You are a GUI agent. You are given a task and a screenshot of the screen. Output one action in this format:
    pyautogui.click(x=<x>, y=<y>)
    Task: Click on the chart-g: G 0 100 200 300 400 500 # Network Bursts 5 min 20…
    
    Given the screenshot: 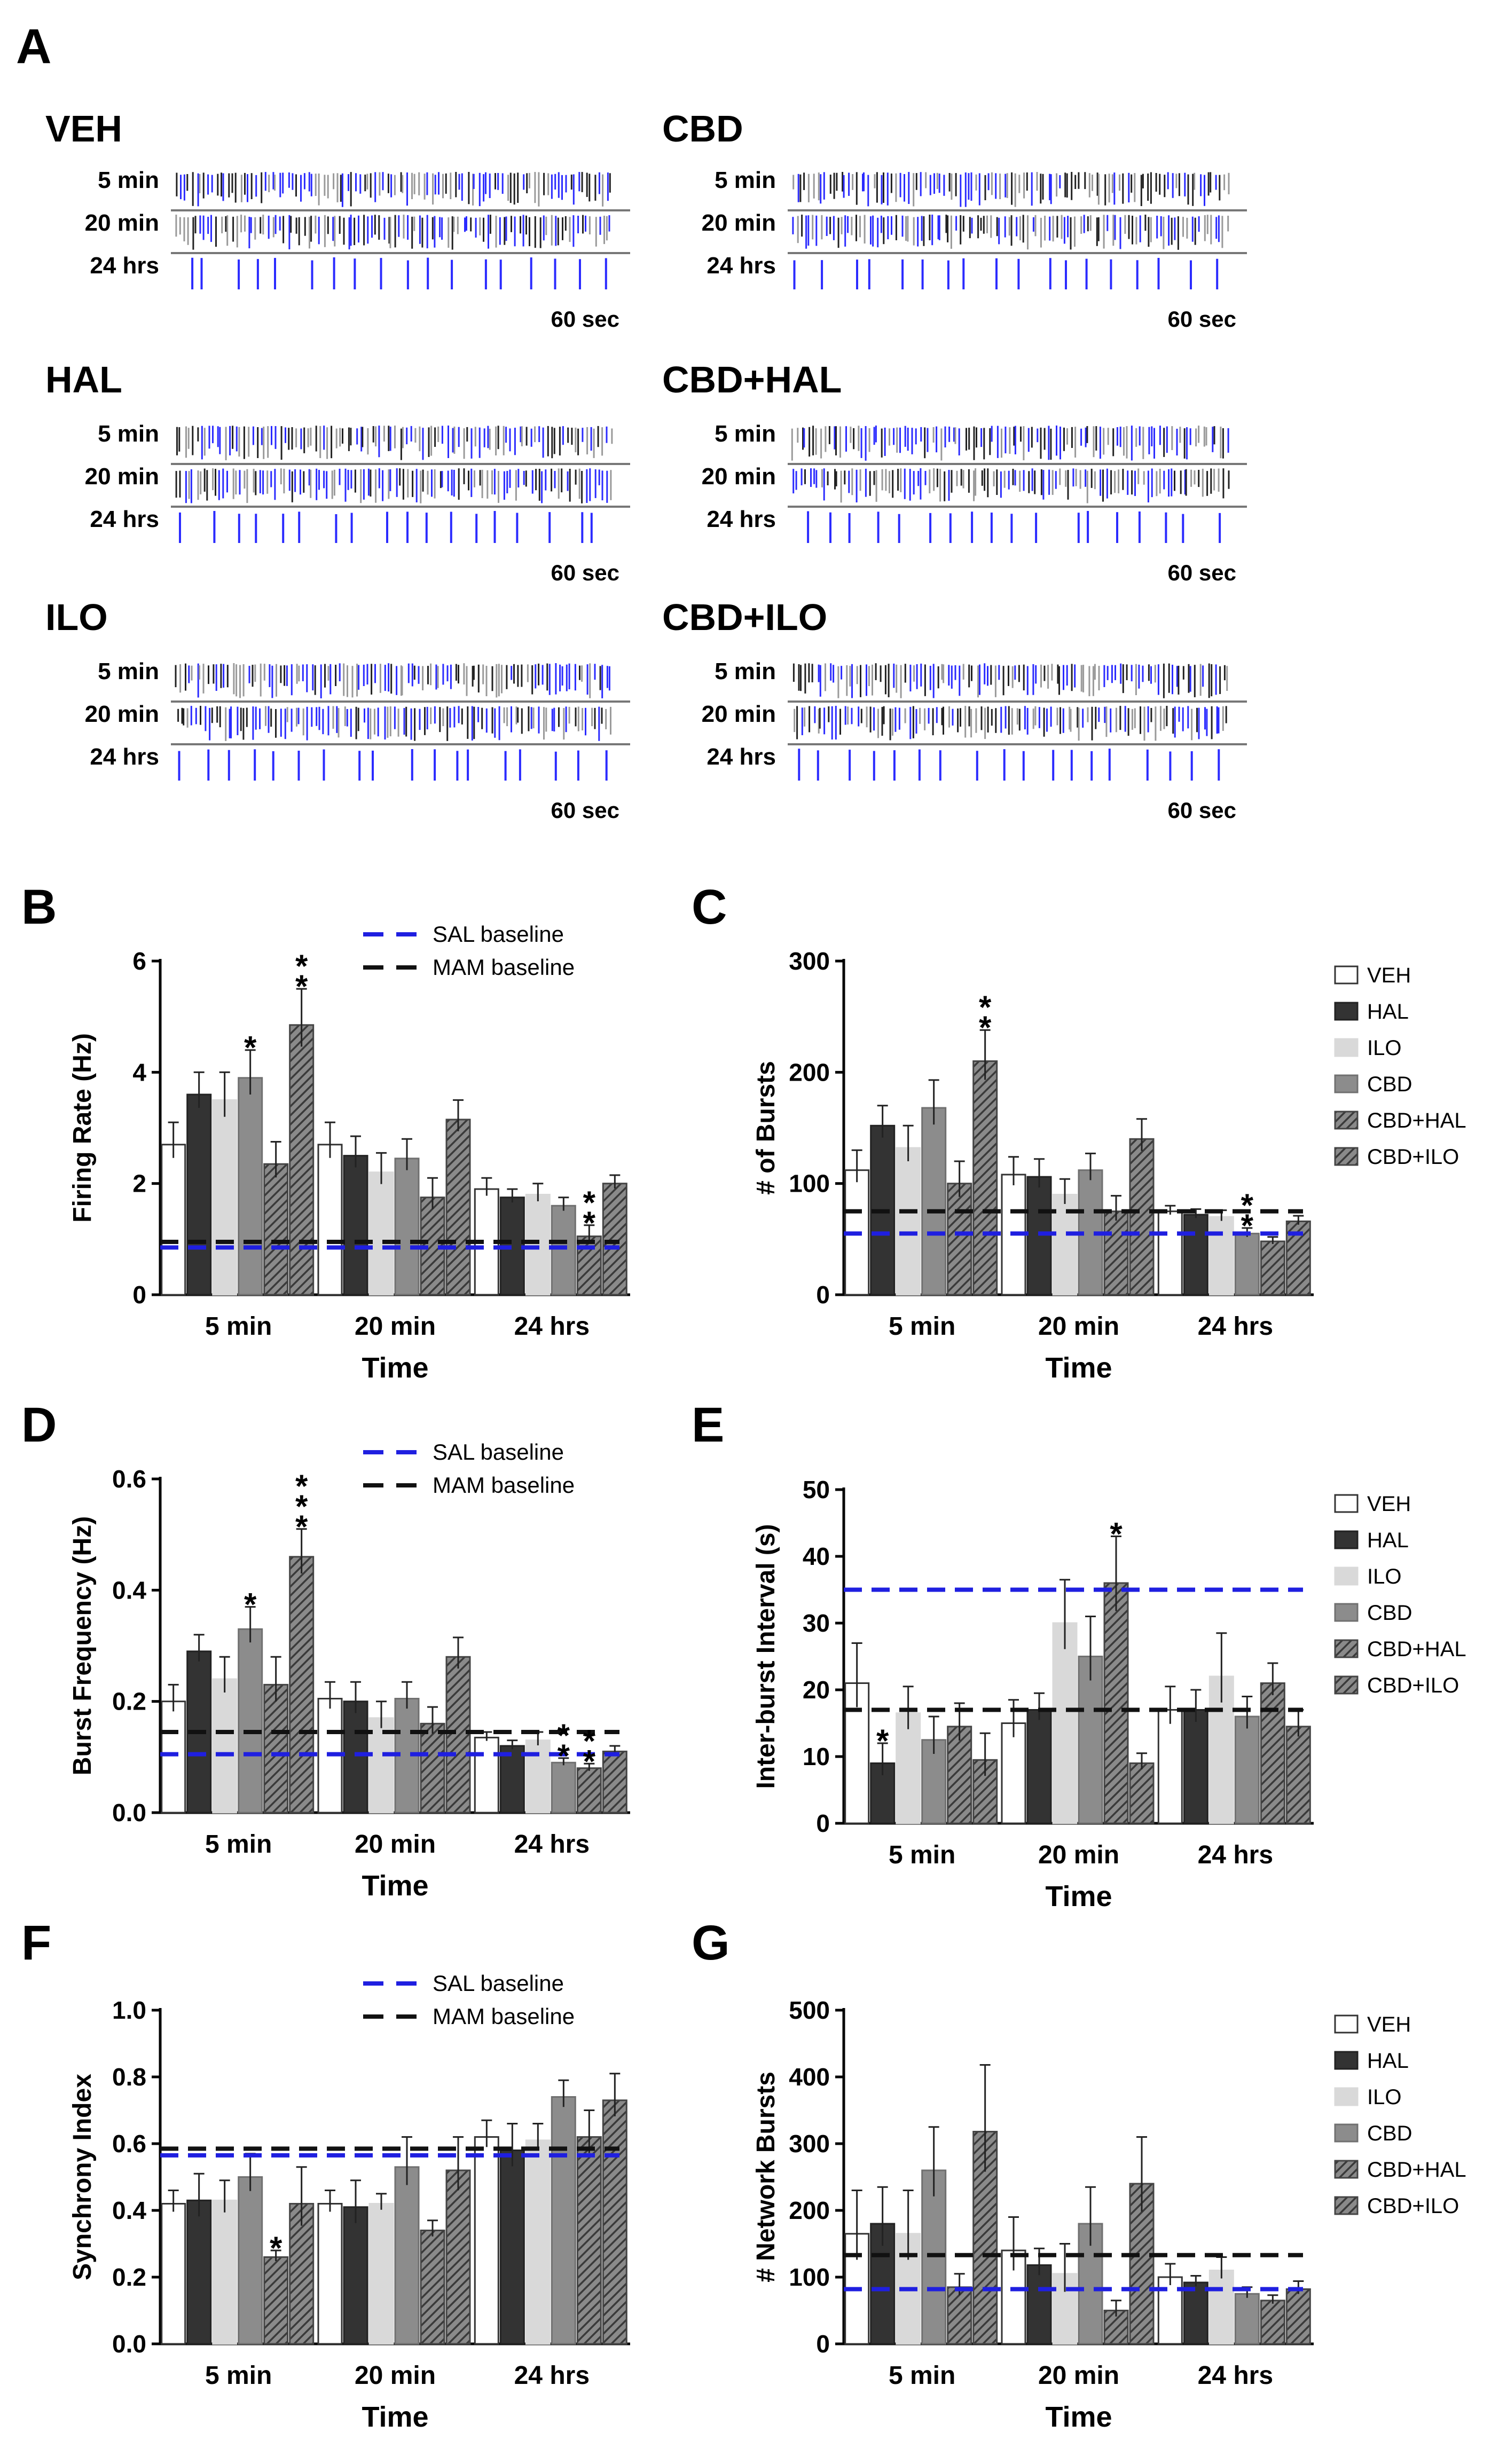 What is the action you would take?
    pyautogui.click(x=1079, y=2174)
    